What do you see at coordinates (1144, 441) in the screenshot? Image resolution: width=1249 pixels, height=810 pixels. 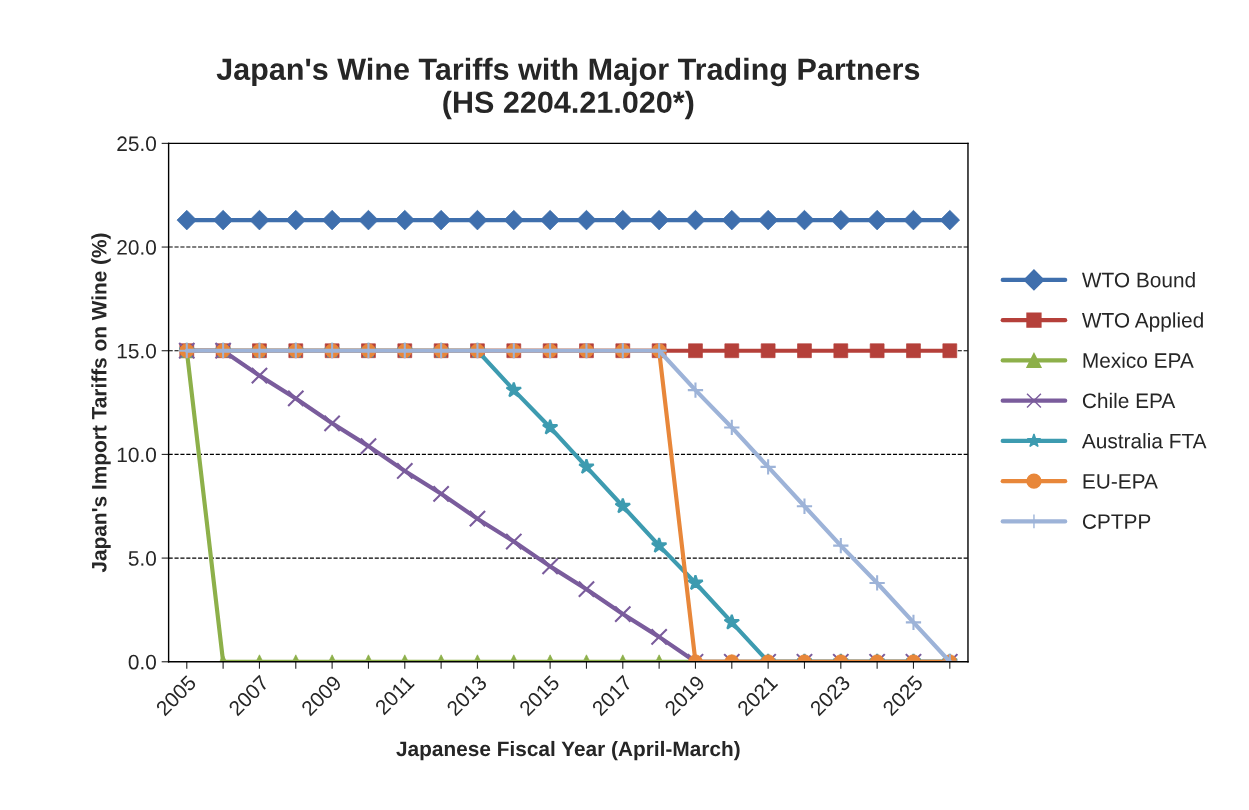 I see `legend-label: Australia FTA` at bounding box center [1144, 441].